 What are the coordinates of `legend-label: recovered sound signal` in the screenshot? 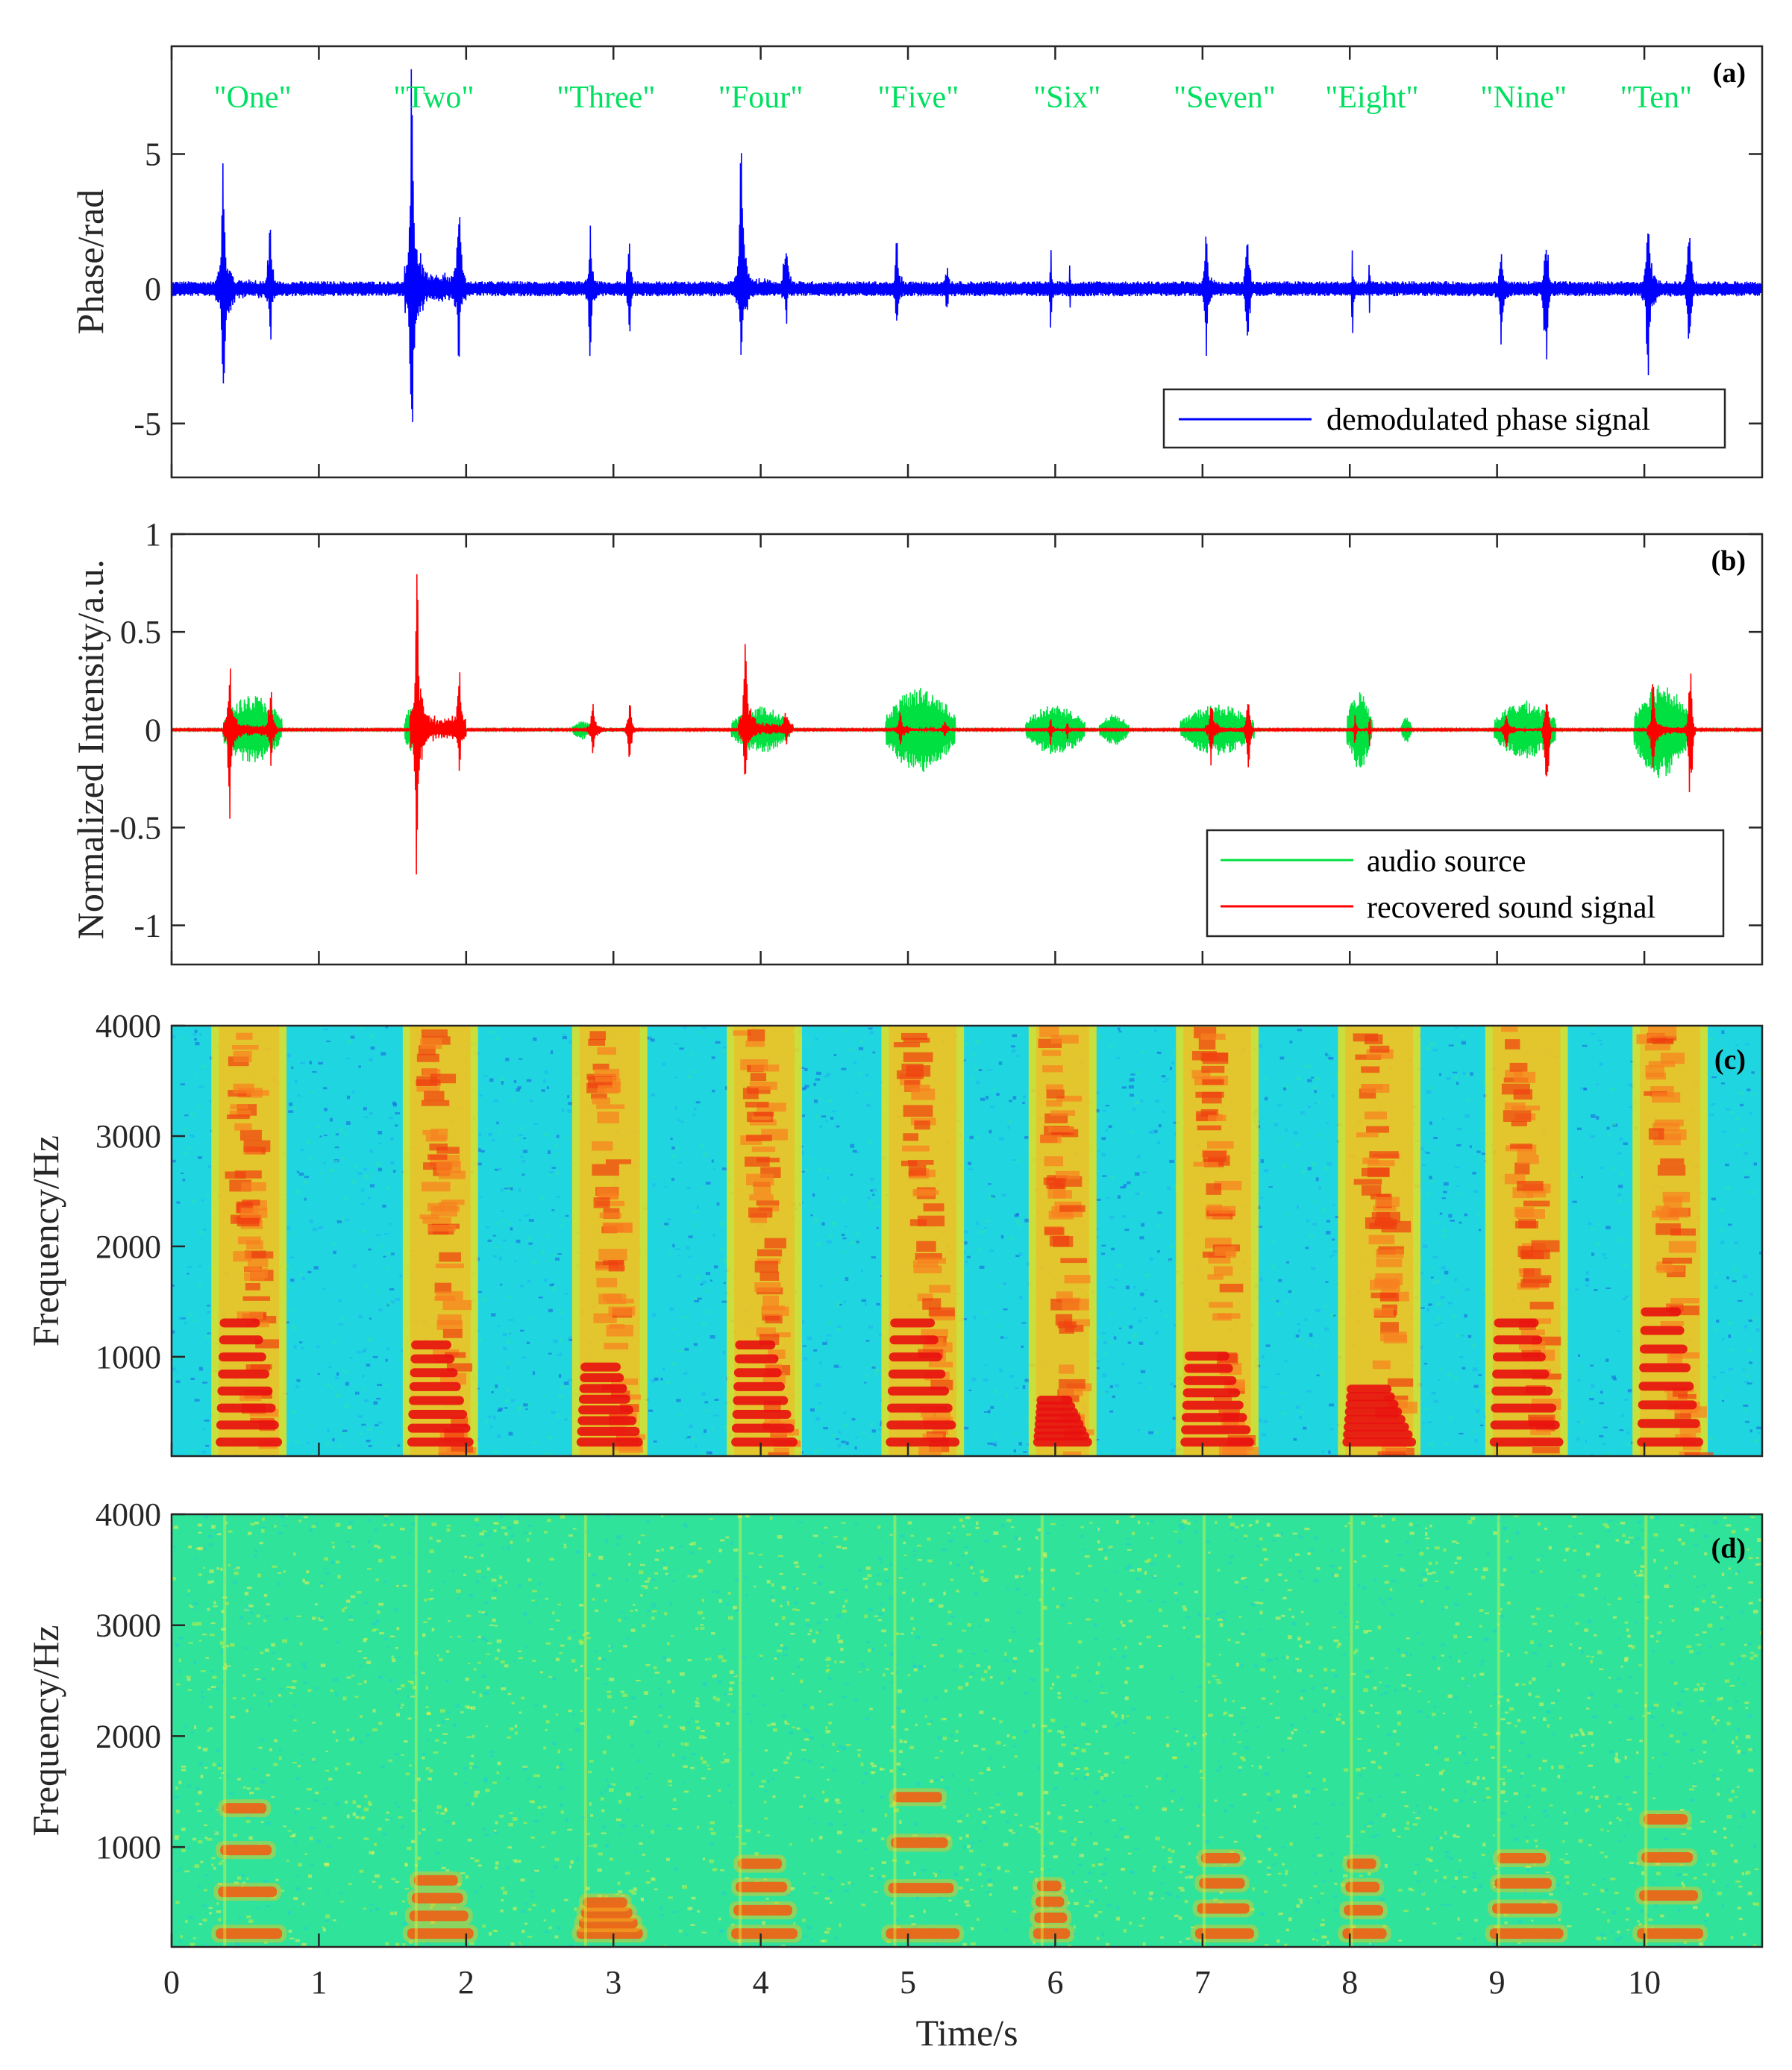 It's located at (1511, 908).